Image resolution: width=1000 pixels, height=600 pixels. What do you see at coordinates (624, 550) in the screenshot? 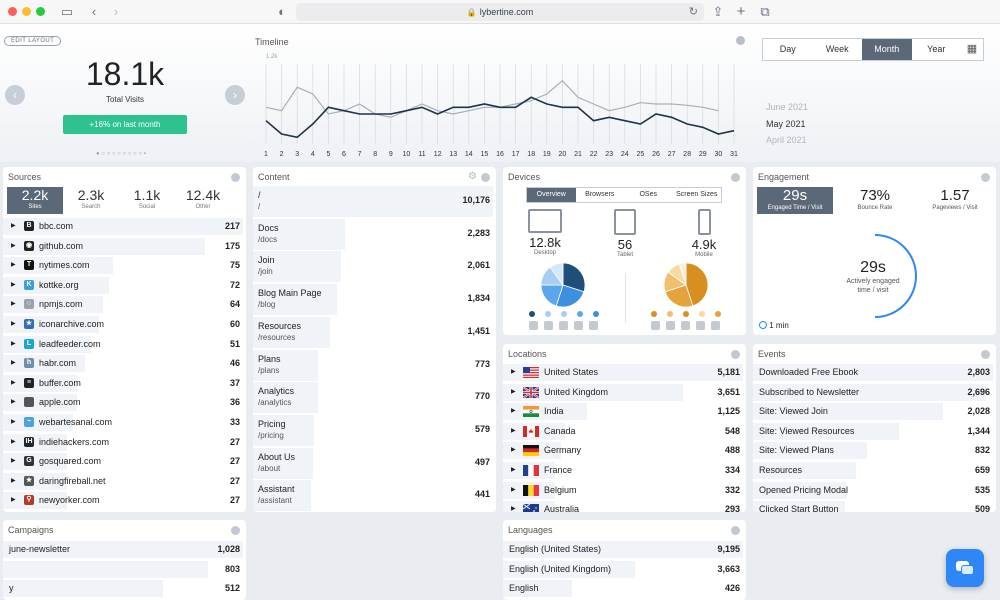
I see `languages-row: English (United States) 9,195` at bounding box center [624, 550].